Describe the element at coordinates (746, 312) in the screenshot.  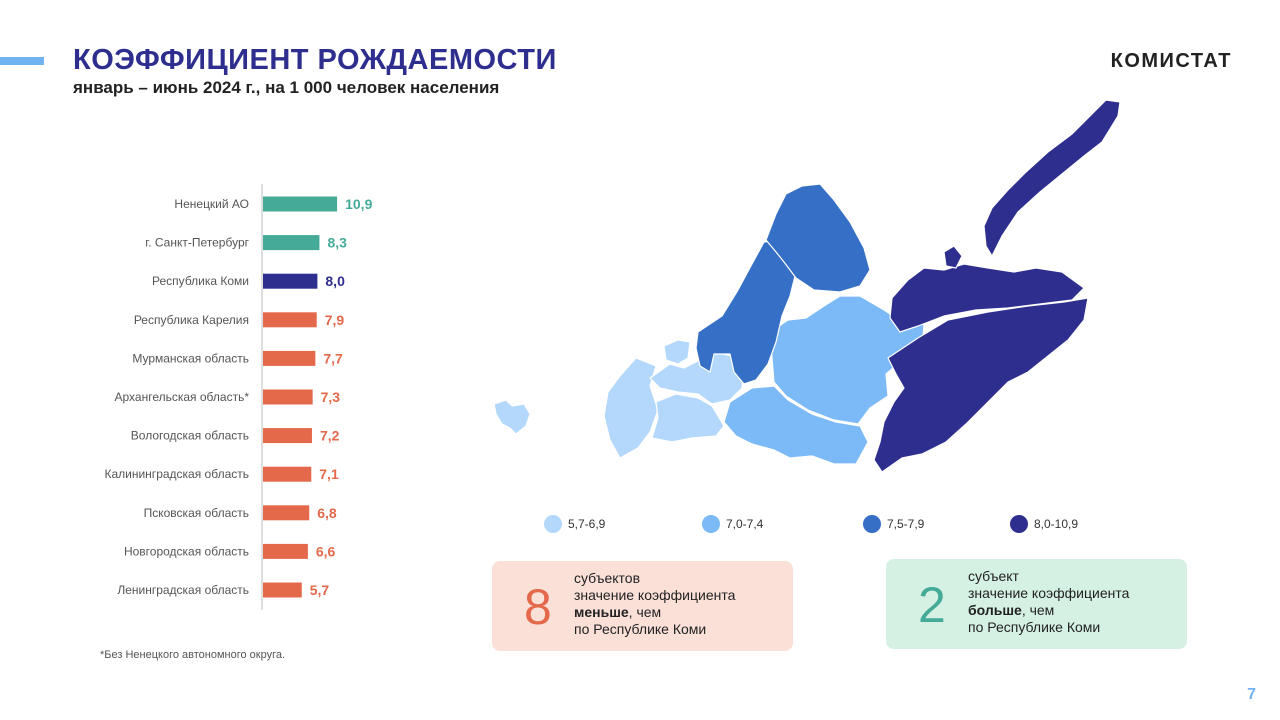
I see `map-region-karelia` at that location.